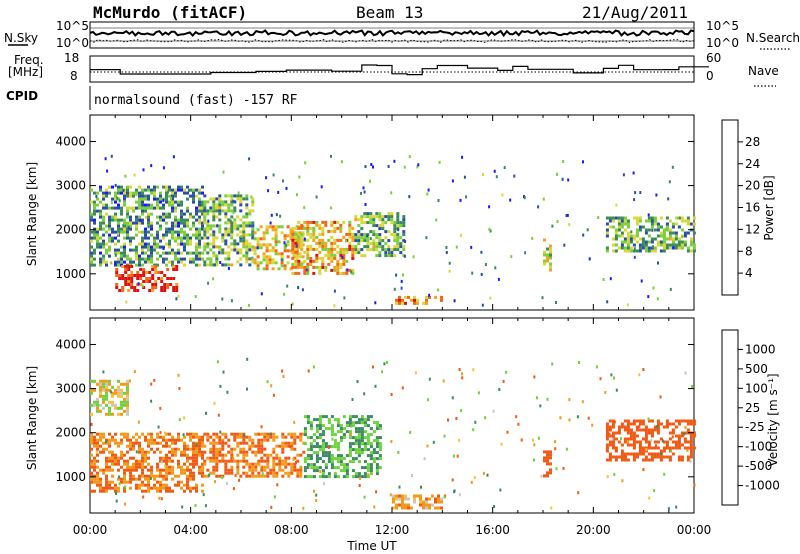 The height and width of the screenshot is (554, 800). I want to click on colorbar-tick: 1000, so click(760, 349).